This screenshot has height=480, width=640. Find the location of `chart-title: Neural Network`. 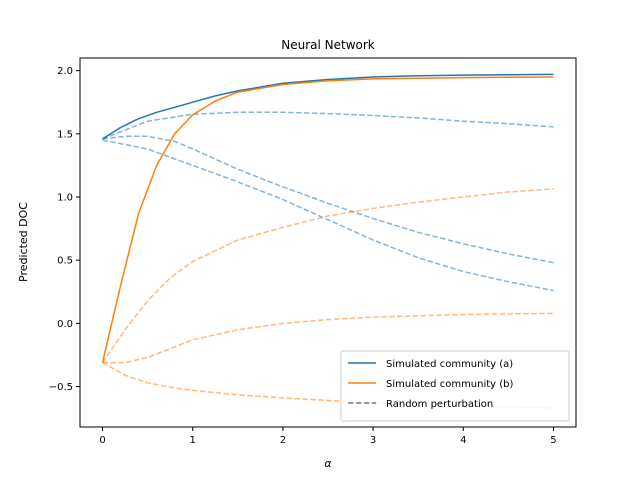

chart-title: Neural Network is located at coordinates (328, 45).